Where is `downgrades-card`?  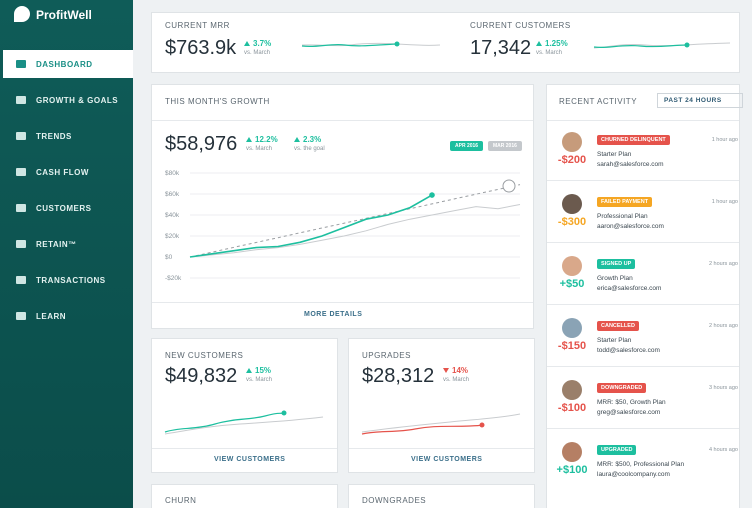 downgrades-card is located at coordinates (441, 496).